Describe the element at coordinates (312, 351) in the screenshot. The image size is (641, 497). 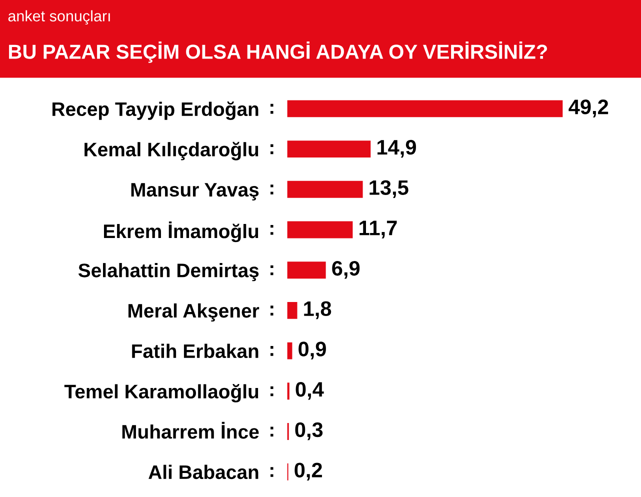
I see `data-label: 0,9` at that location.